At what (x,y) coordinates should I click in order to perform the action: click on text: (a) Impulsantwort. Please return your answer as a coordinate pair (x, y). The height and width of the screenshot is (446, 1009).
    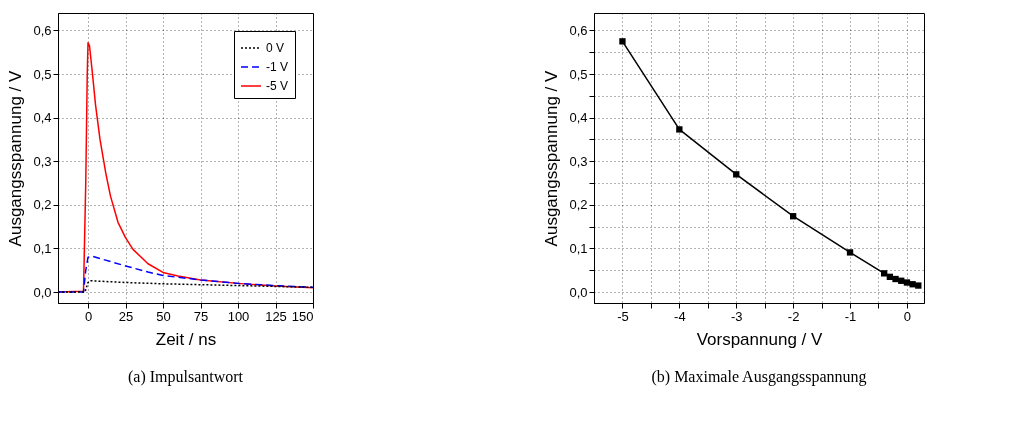
    Looking at the image, I should click on (185, 377).